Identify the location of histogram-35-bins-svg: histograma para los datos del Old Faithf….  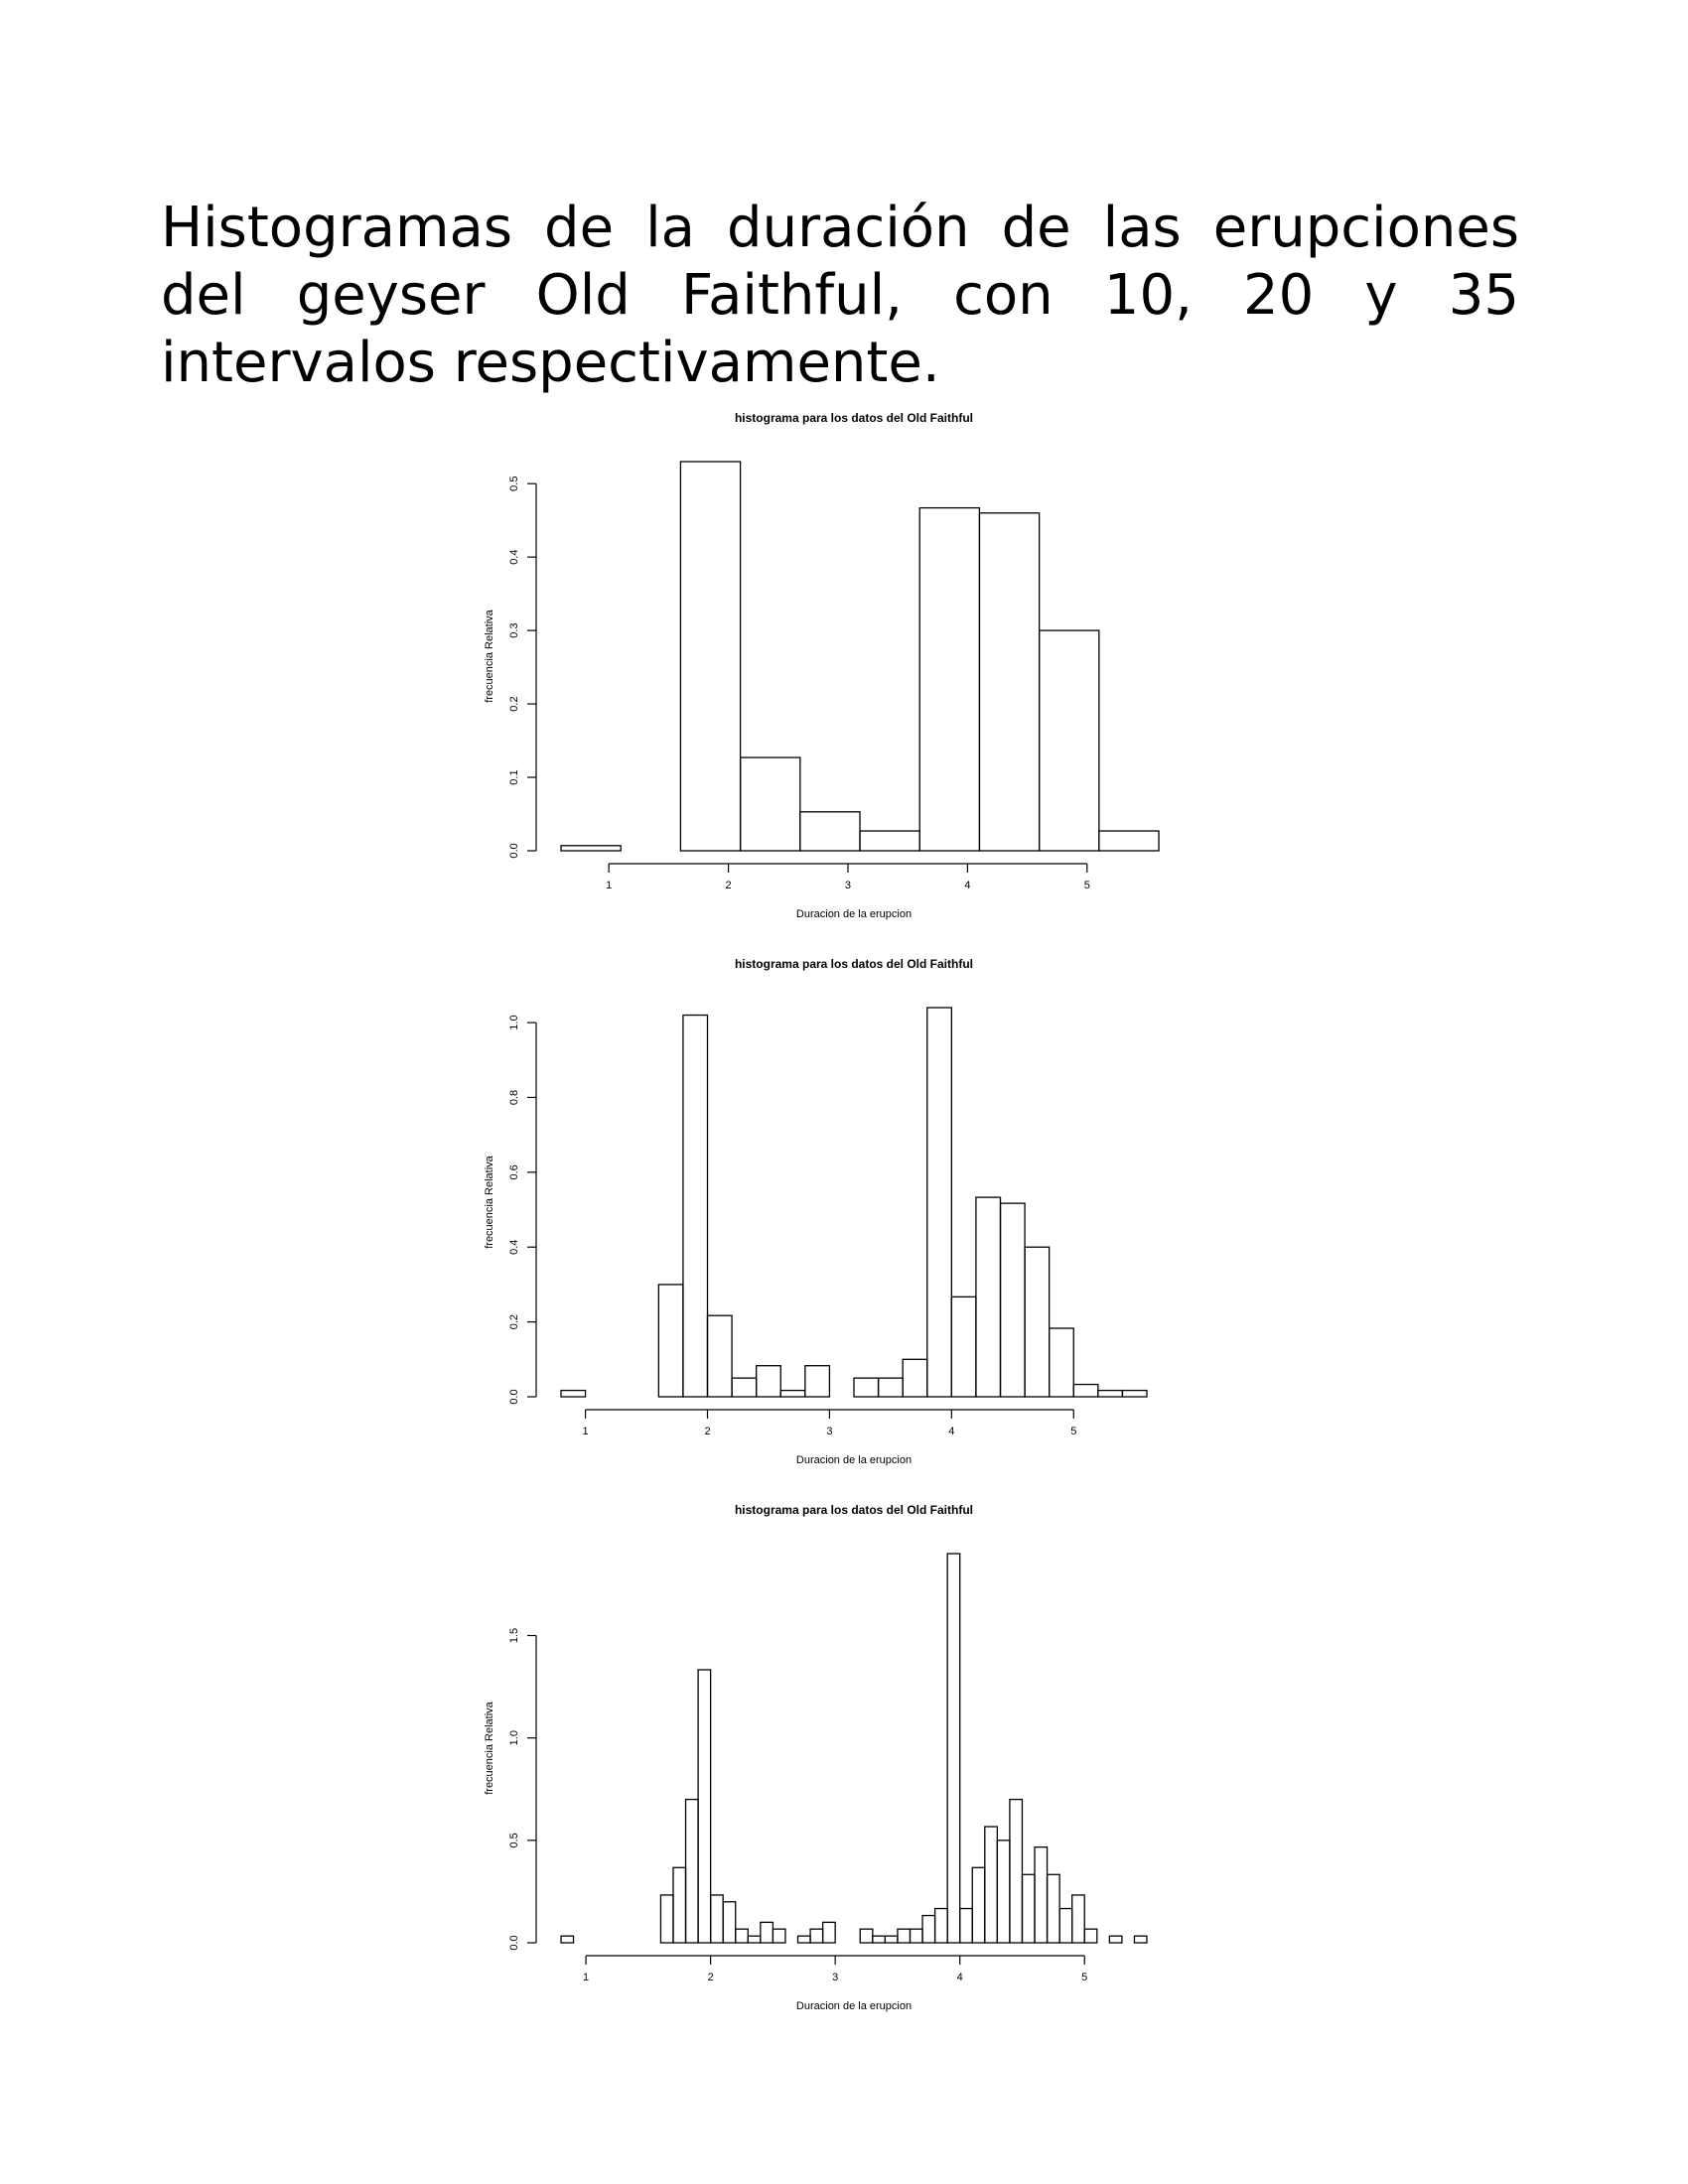
(816, 1757).